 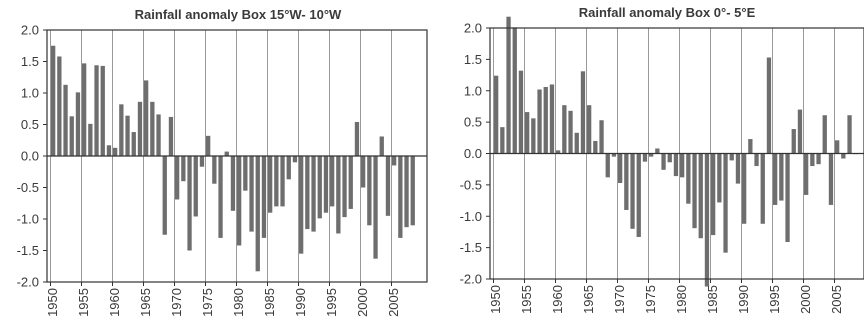 I want to click on x-tick-label: 2005, so click(x=836, y=299).